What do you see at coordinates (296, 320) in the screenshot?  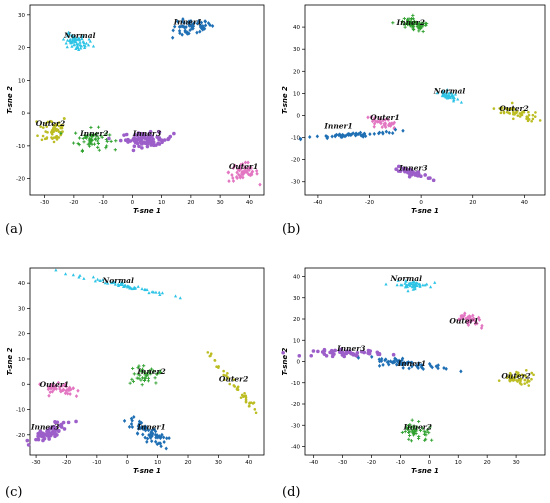 I see `y-tick-label: 20` at bounding box center [296, 320].